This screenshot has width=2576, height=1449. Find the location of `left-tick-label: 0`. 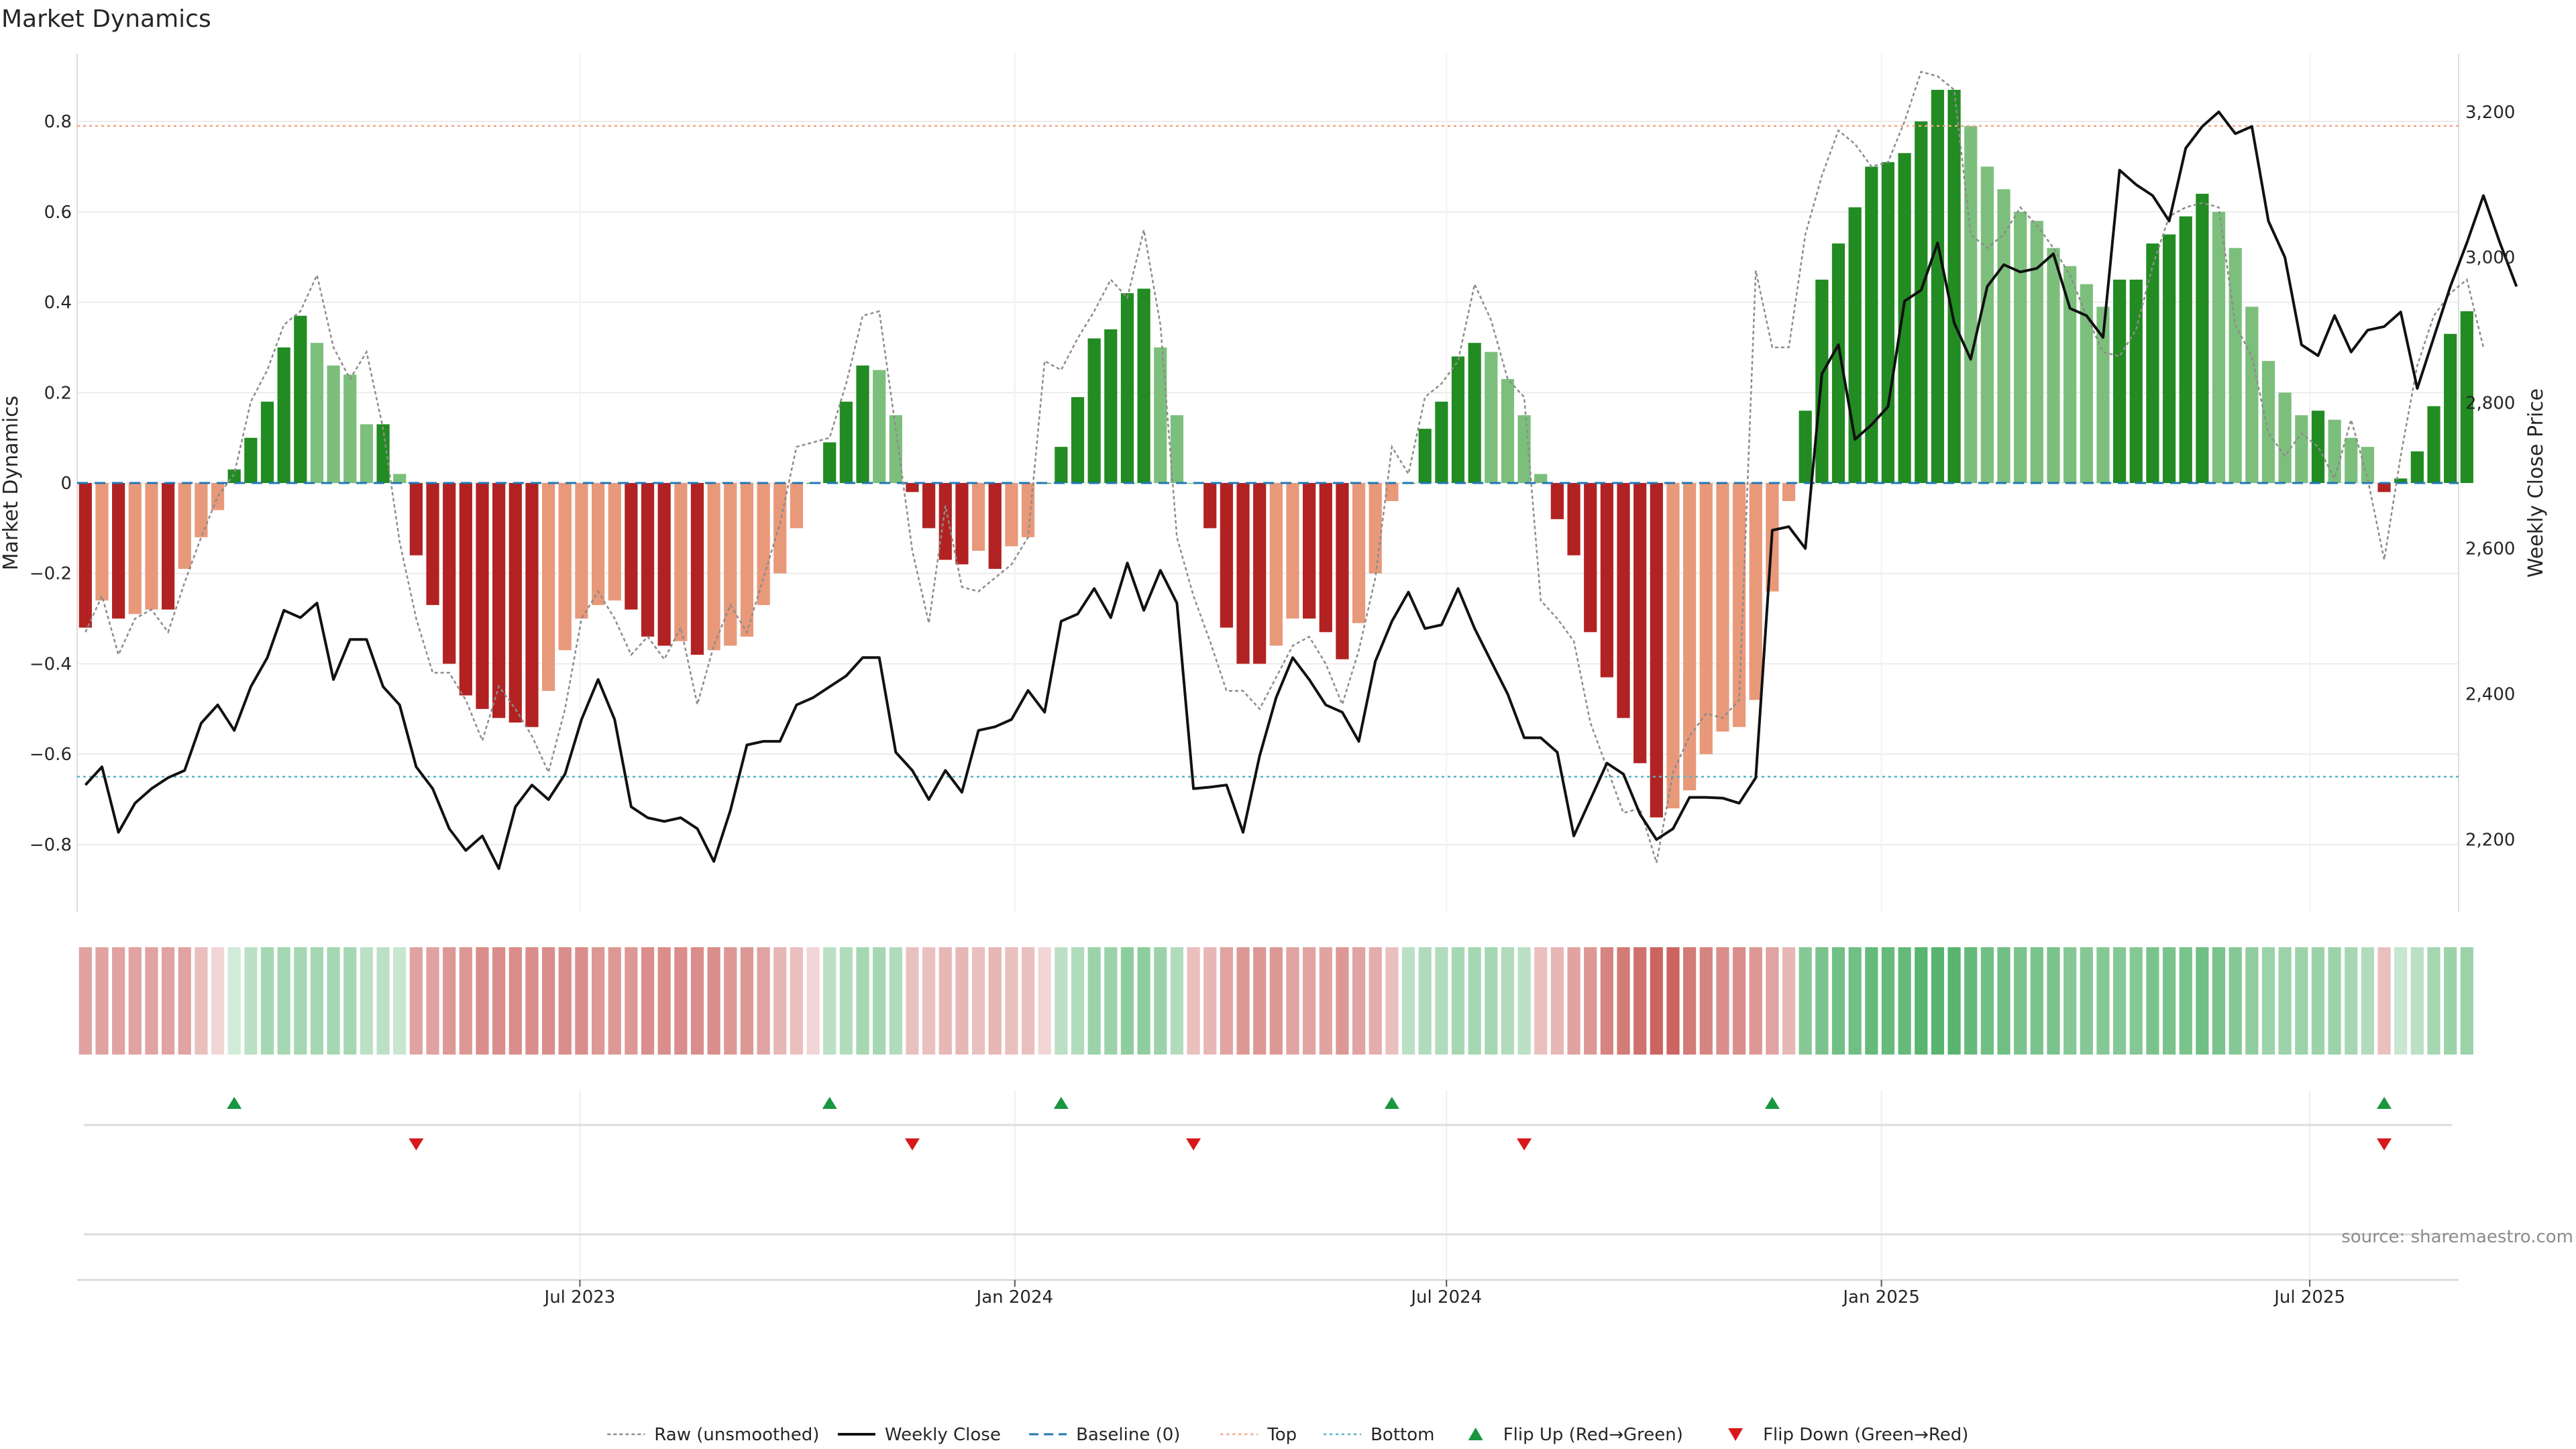

left-tick-label: 0 is located at coordinates (66, 484).